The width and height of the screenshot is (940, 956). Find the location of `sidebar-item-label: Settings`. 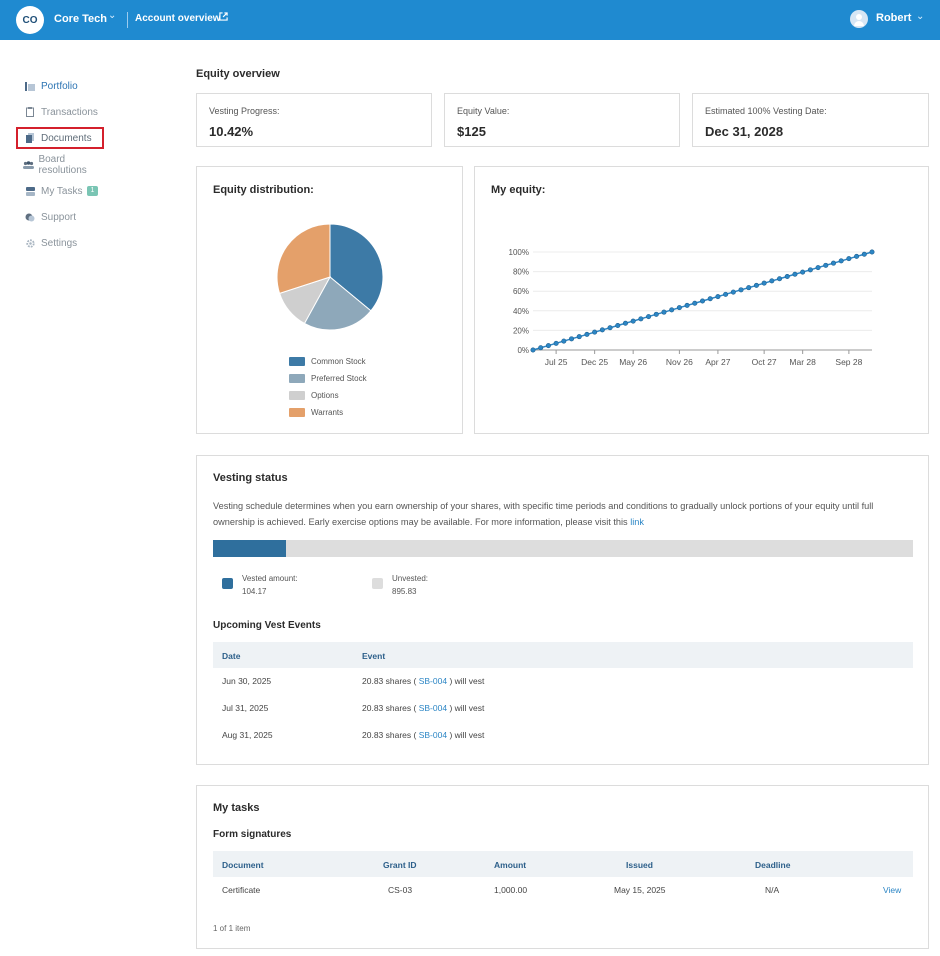

sidebar-item-label: Settings is located at coordinates (59, 243).